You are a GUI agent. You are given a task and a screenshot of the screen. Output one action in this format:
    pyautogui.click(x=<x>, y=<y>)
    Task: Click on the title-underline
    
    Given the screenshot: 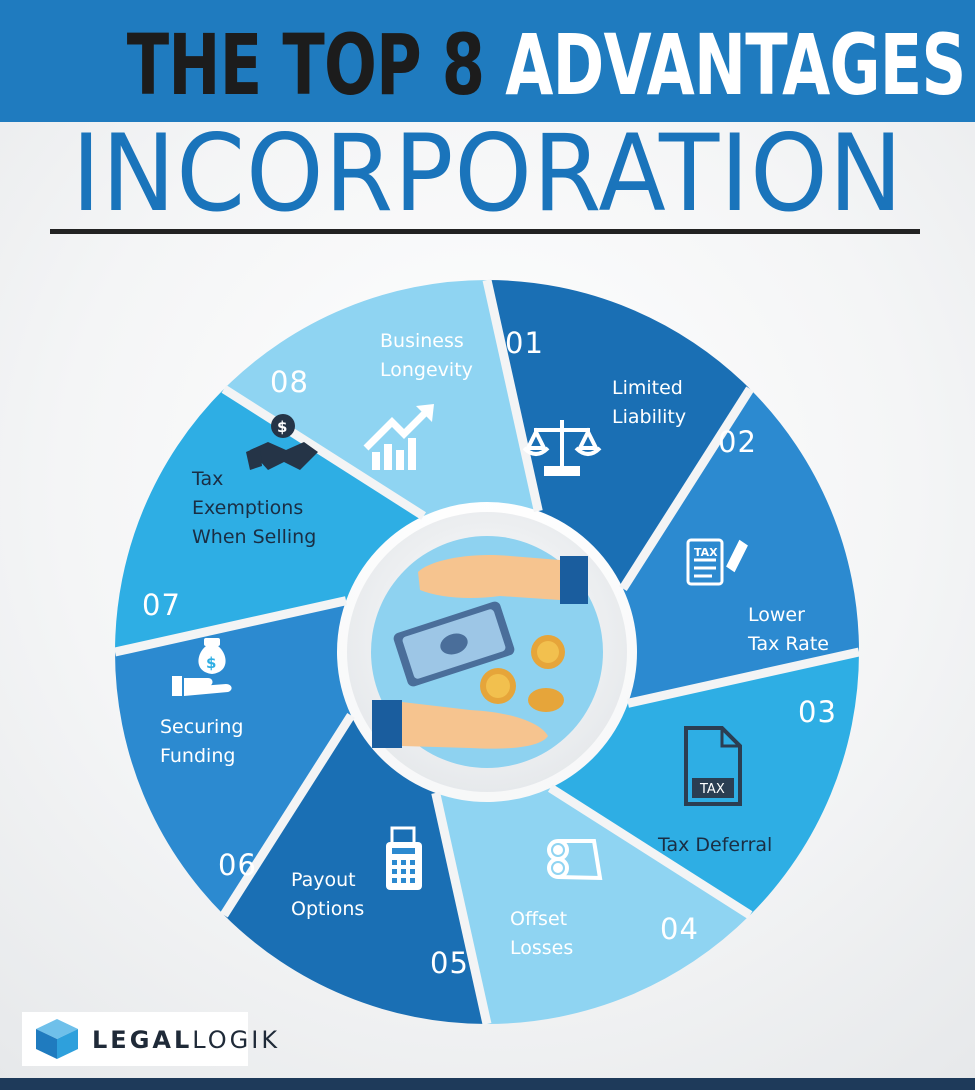 What is the action you would take?
    pyautogui.click(x=485, y=231)
    